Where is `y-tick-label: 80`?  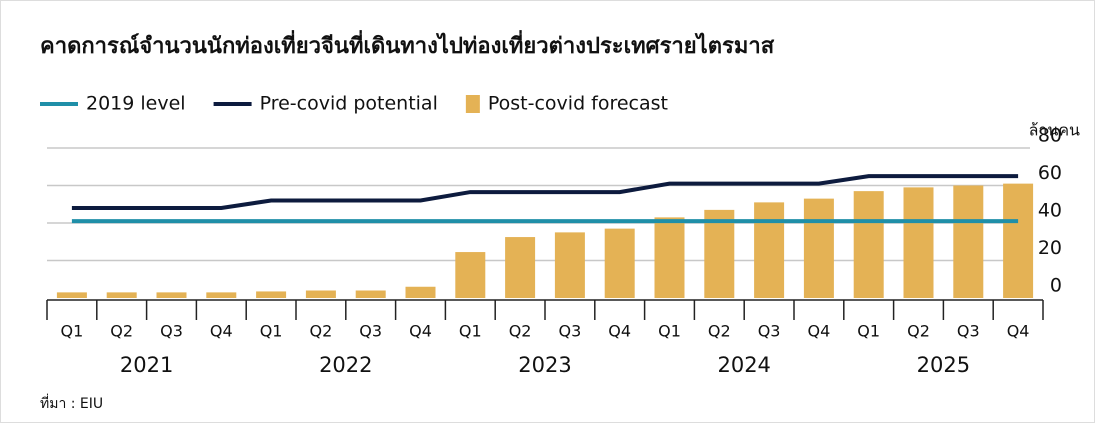
y-tick-label: 80 is located at coordinates (1050, 136).